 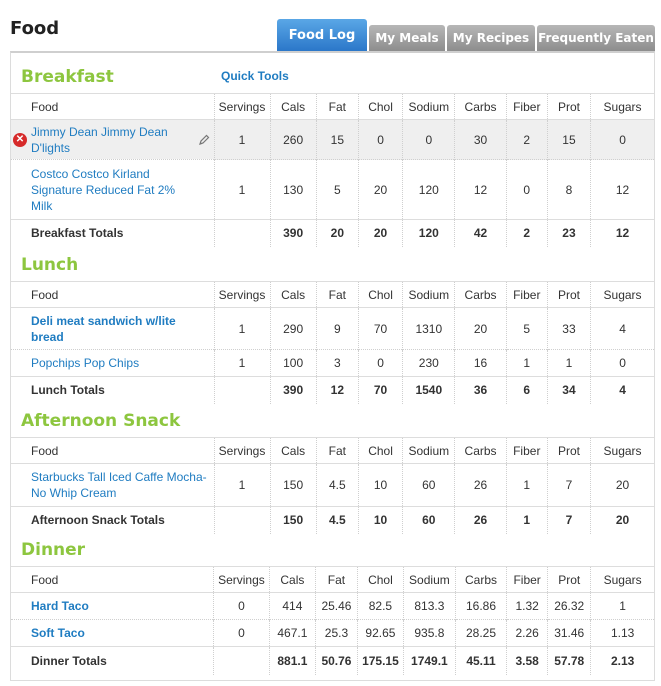 I want to click on carbs-total: 42, so click(x=480, y=233).